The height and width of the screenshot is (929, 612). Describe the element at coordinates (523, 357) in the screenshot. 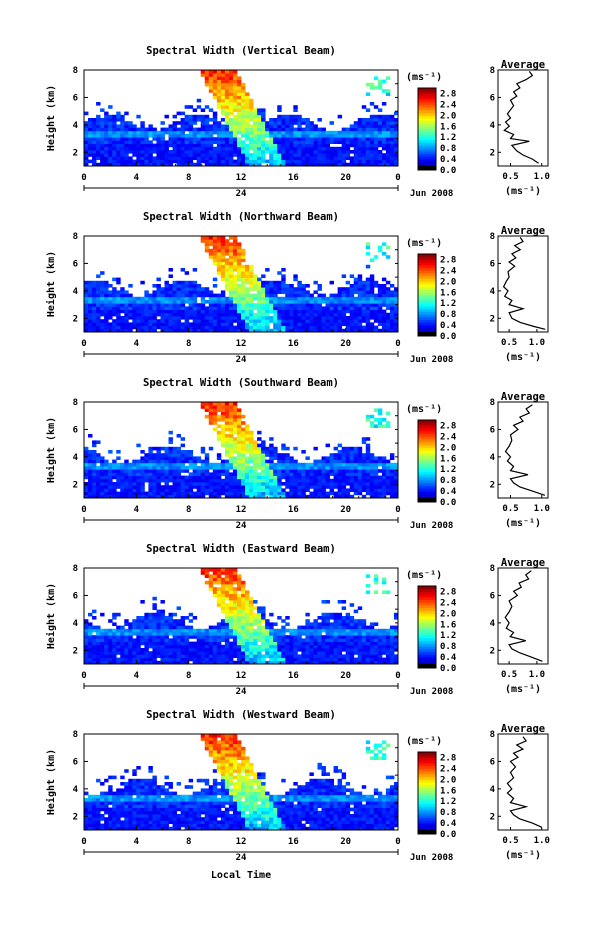

I see `average-x-label: (ms⁻¹)` at that location.